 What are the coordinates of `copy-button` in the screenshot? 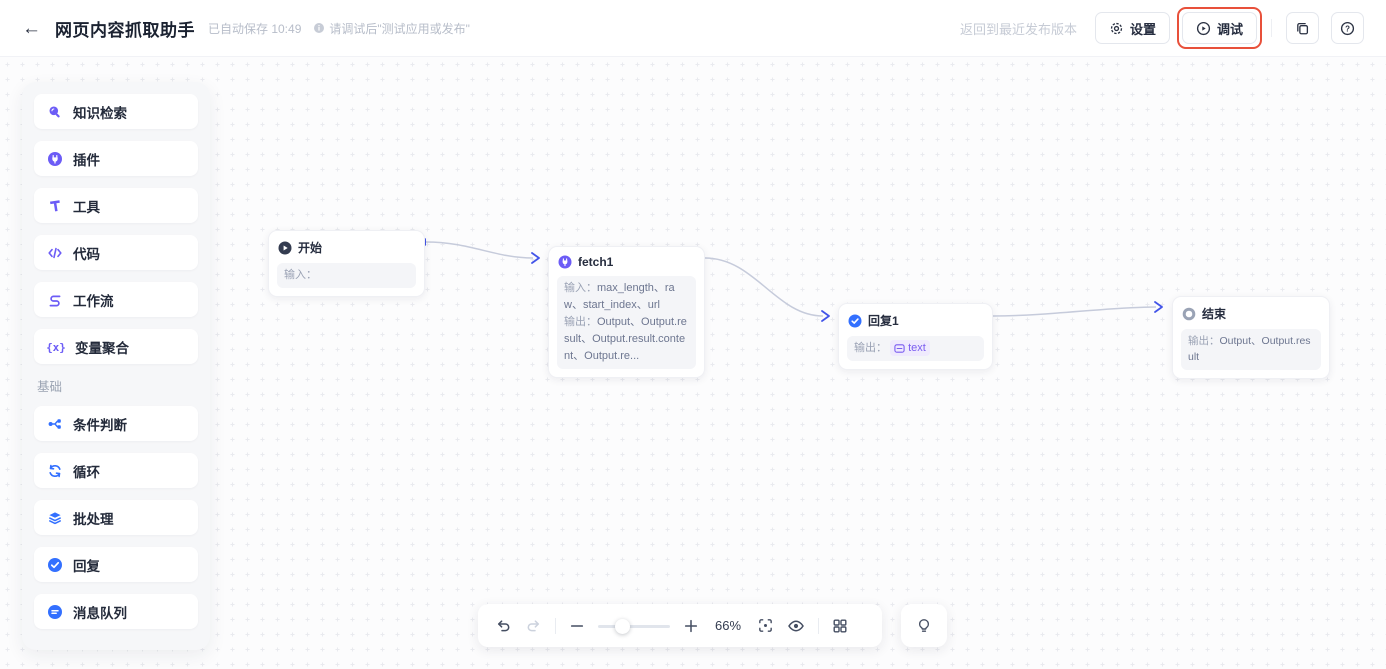 It's located at (1302, 28).